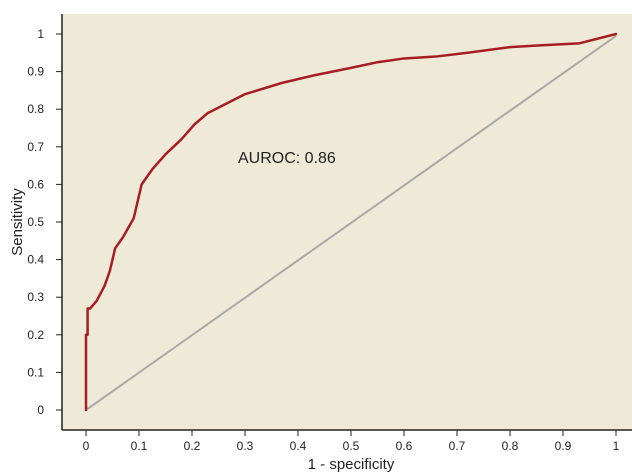 The height and width of the screenshot is (473, 632). I want to click on x-tick-label: 0.4, so click(298, 446).